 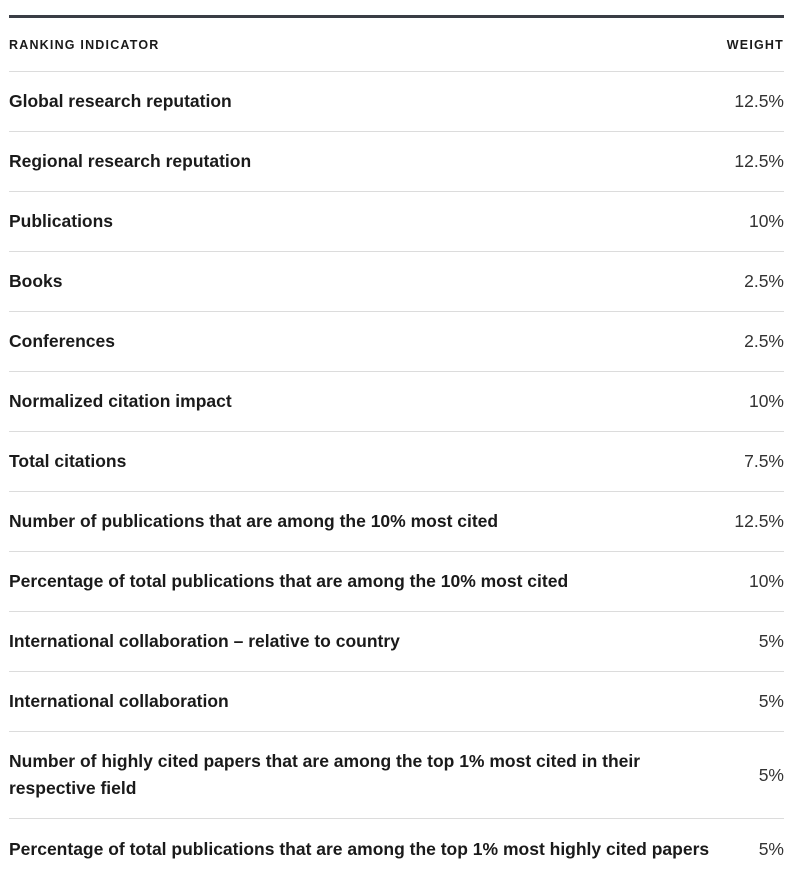 What do you see at coordinates (396, 222) in the screenshot?
I see `table-row: Publications 10%` at bounding box center [396, 222].